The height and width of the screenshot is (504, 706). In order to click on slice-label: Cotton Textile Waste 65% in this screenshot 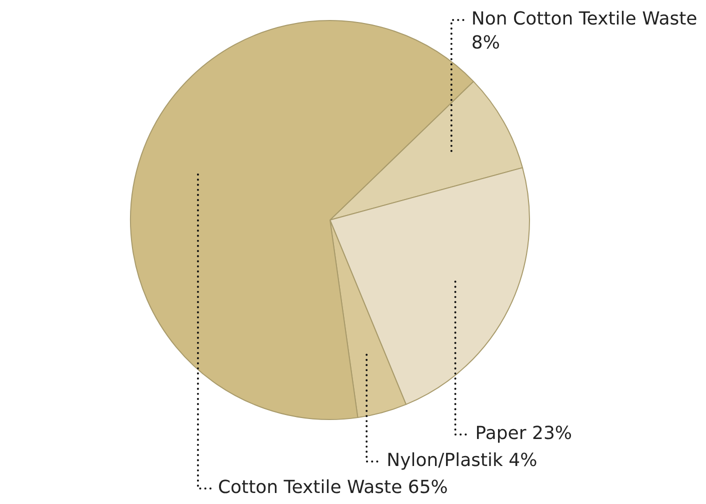, I will do `click(333, 487)`.